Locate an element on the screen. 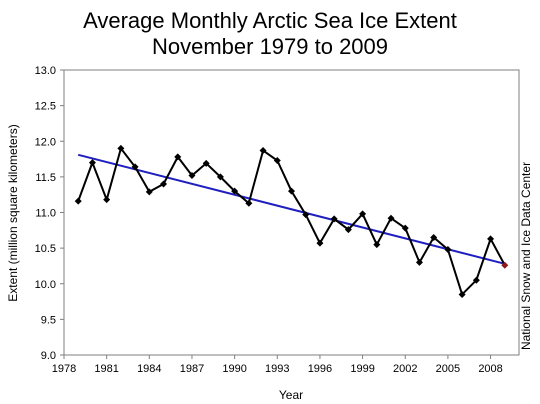  chart-title-line1: Average Monthly Arctic Sea Ice Extent is located at coordinates (270, 20).